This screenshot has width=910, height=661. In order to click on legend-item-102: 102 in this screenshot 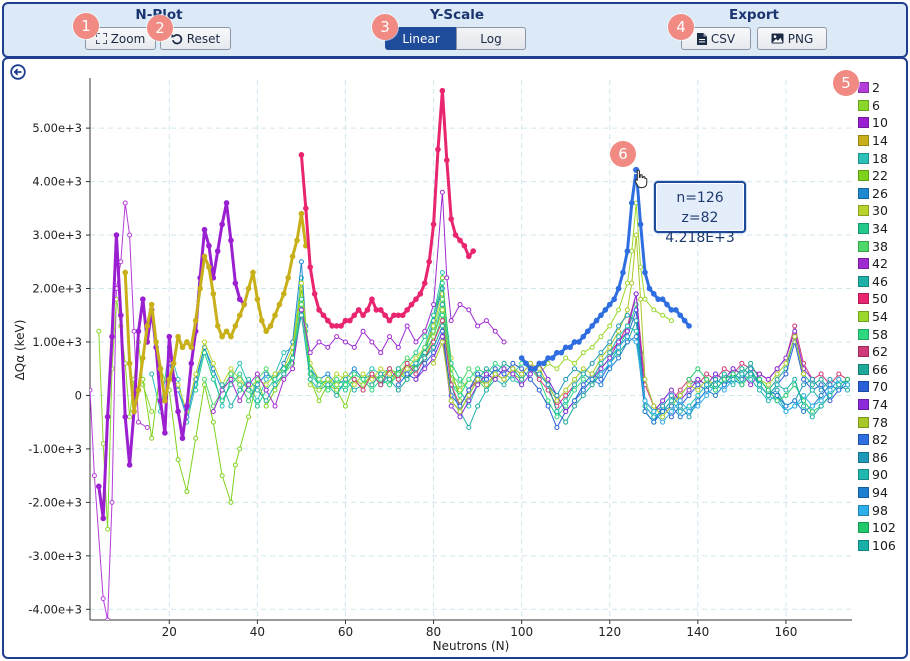, I will do `click(881, 528)`.